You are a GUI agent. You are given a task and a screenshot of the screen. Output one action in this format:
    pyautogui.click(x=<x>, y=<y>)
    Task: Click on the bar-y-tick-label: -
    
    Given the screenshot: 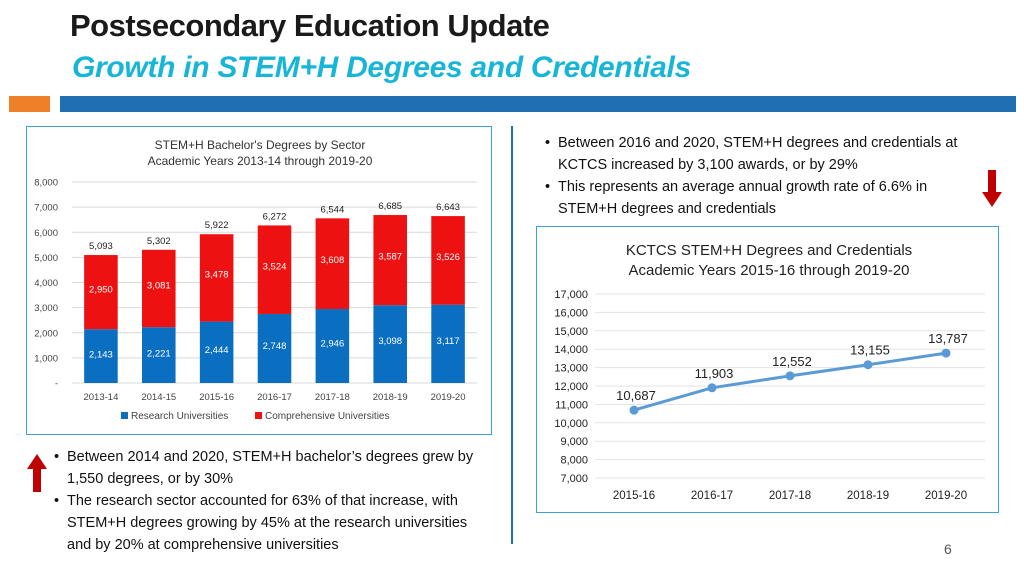 What is the action you would take?
    pyautogui.click(x=56, y=384)
    